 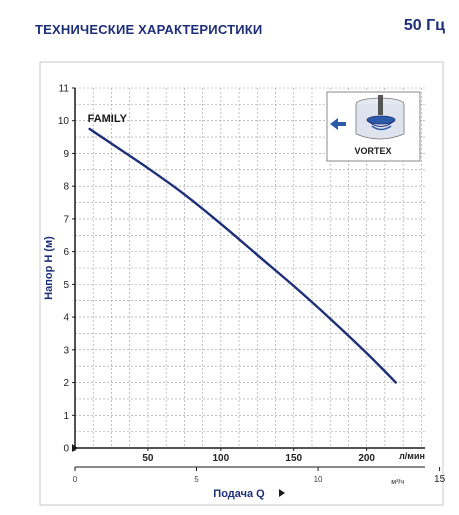 I want to click on y-tick-label: 9, so click(x=66, y=154).